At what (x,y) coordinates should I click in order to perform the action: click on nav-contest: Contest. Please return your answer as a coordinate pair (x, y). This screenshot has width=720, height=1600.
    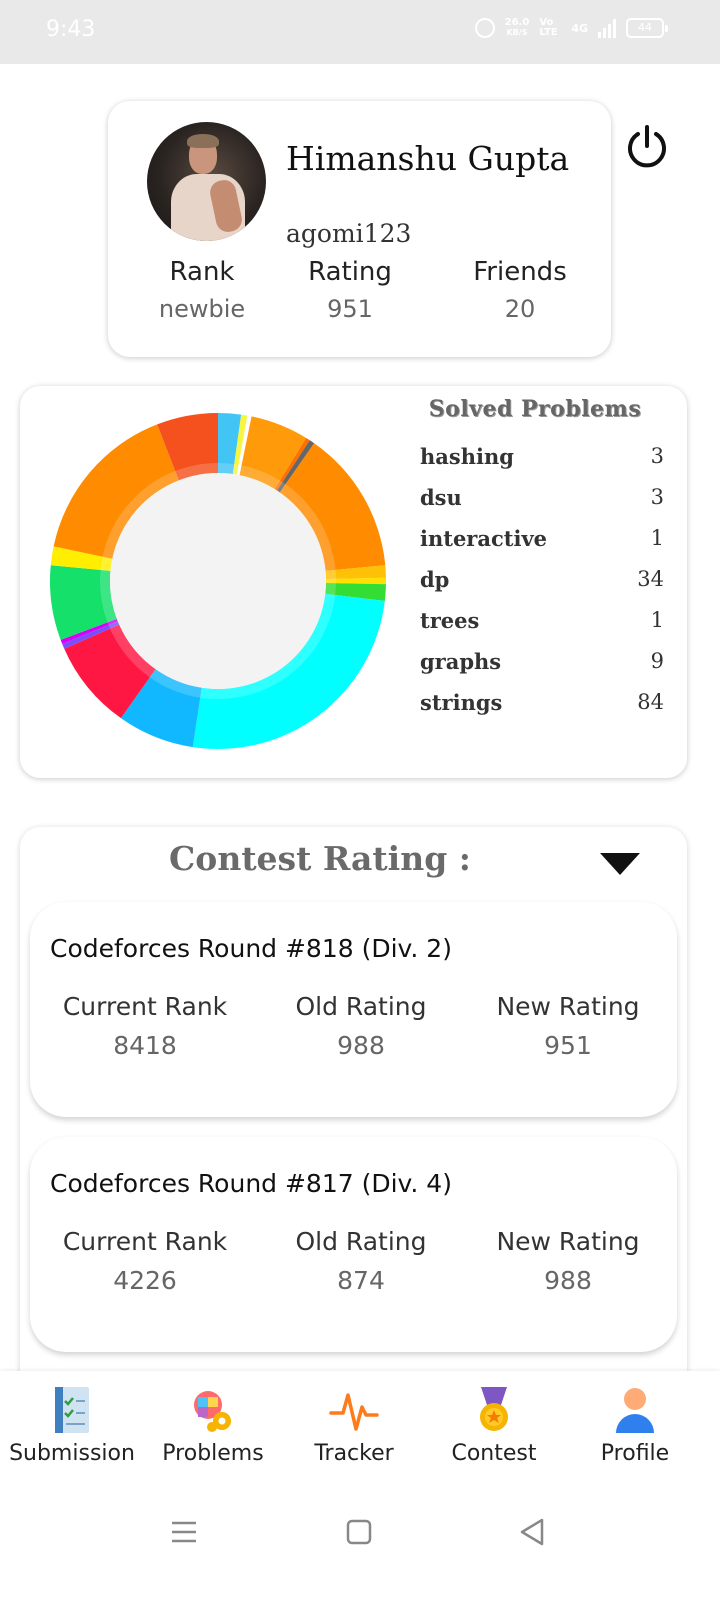
    Looking at the image, I should click on (494, 1425).